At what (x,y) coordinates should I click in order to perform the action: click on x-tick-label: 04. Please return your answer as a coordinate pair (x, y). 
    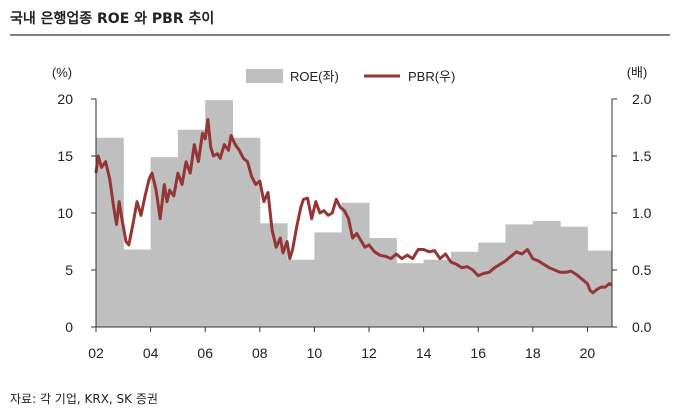
    Looking at the image, I should click on (151, 353).